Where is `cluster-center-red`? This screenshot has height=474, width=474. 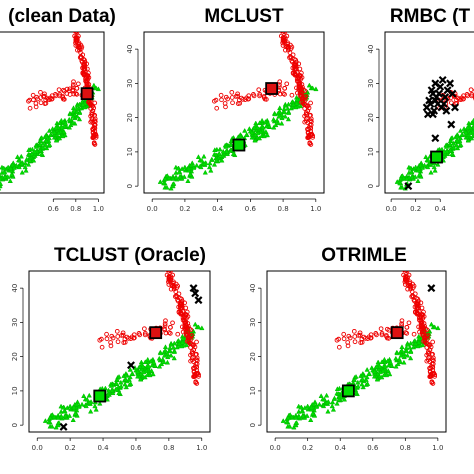
cluster-center-red is located at coordinates (156, 333).